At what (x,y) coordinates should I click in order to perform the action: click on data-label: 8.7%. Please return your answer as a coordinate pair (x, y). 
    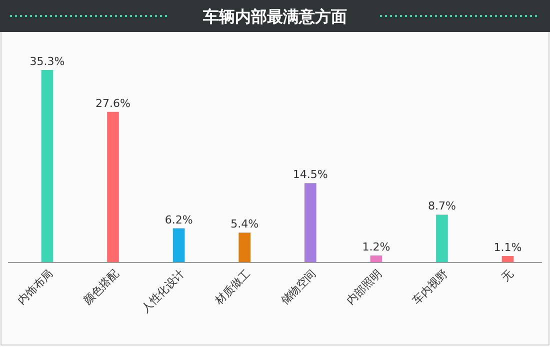
    Looking at the image, I should click on (442, 206).